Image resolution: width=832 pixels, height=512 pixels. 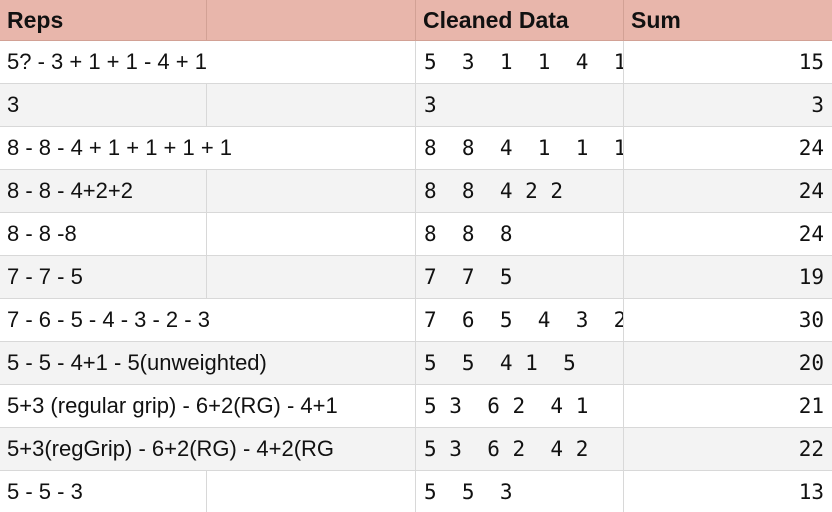 What do you see at coordinates (311, 20) in the screenshot?
I see `header-empty` at bounding box center [311, 20].